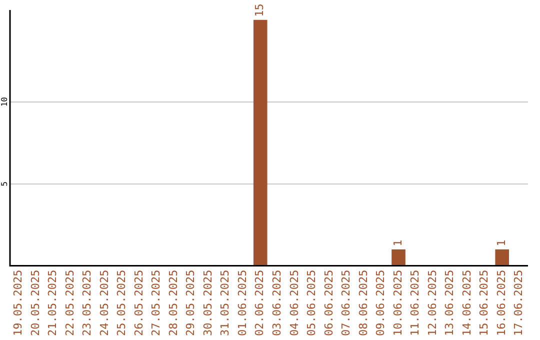 The image size is (540, 340). Describe the element at coordinates (259, 10) in the screenshot. I see `data-label: 15` at that location.